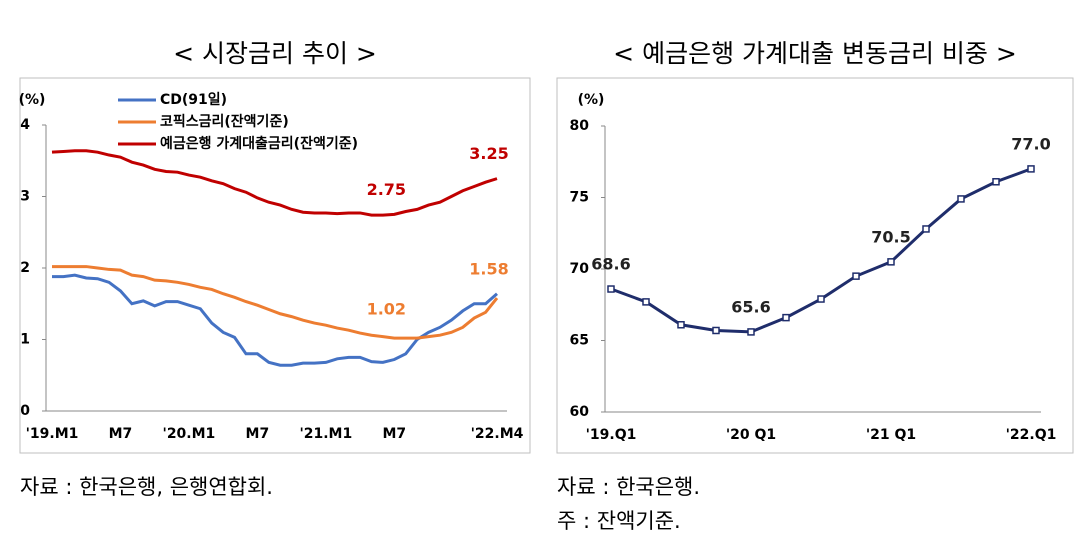 The image size is (1088, 547). Describe the element at coordinates (580, 126) in the screenshot. I see `y-tick-label: 80` at that location.